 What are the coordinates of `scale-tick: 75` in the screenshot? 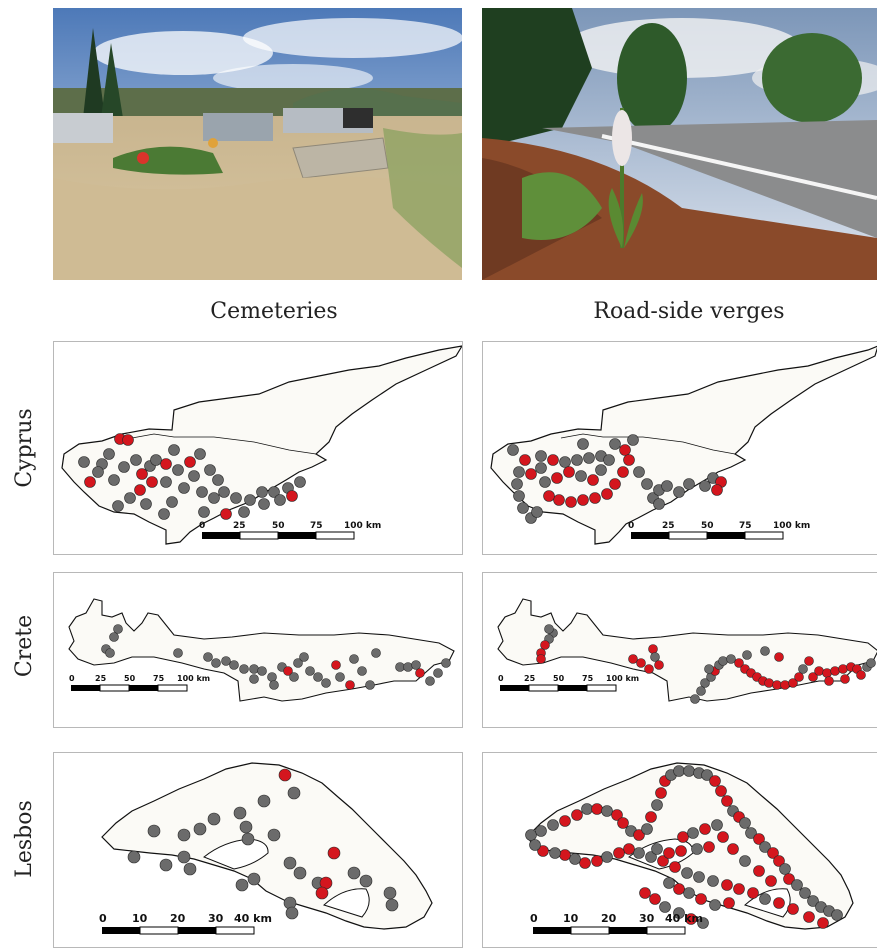 It's located at (588, 678).